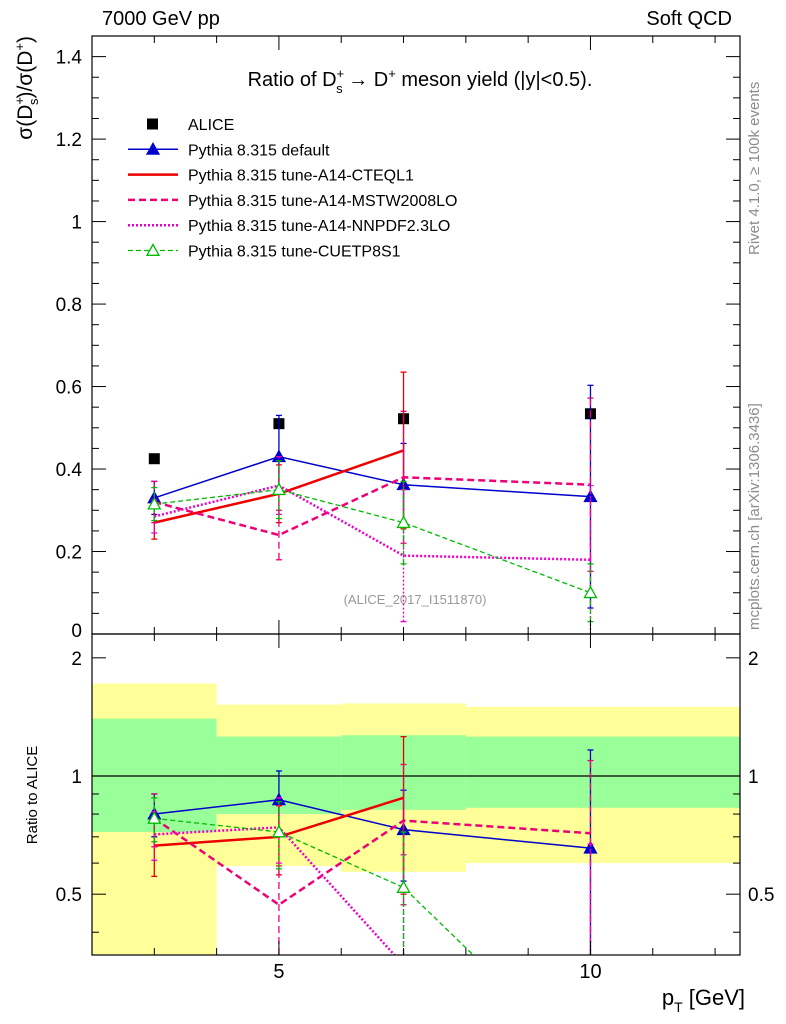 Image resolution: width=786 pixels, height=1024 pixels. What do you see at coordinates (703, 1000) in the screenshot?
I see `xlabel: pT [GeV]` at bounding box center [703, 1000].